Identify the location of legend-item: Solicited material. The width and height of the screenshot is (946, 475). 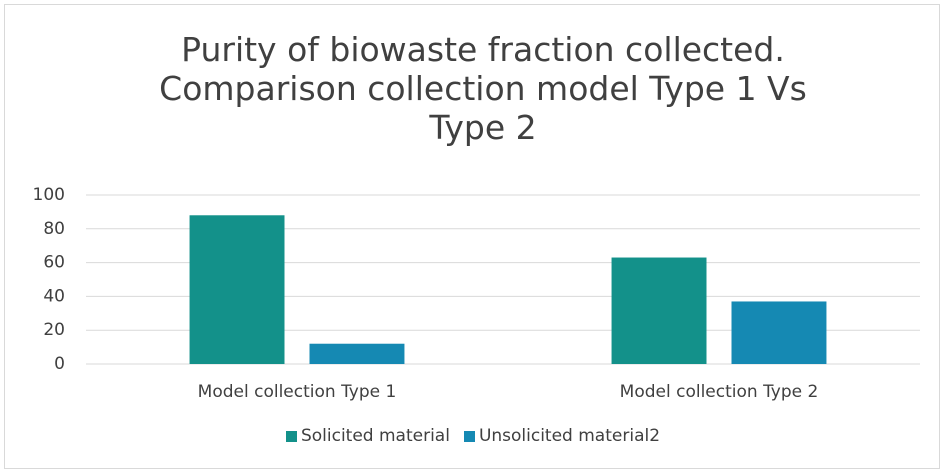
(367, 436).